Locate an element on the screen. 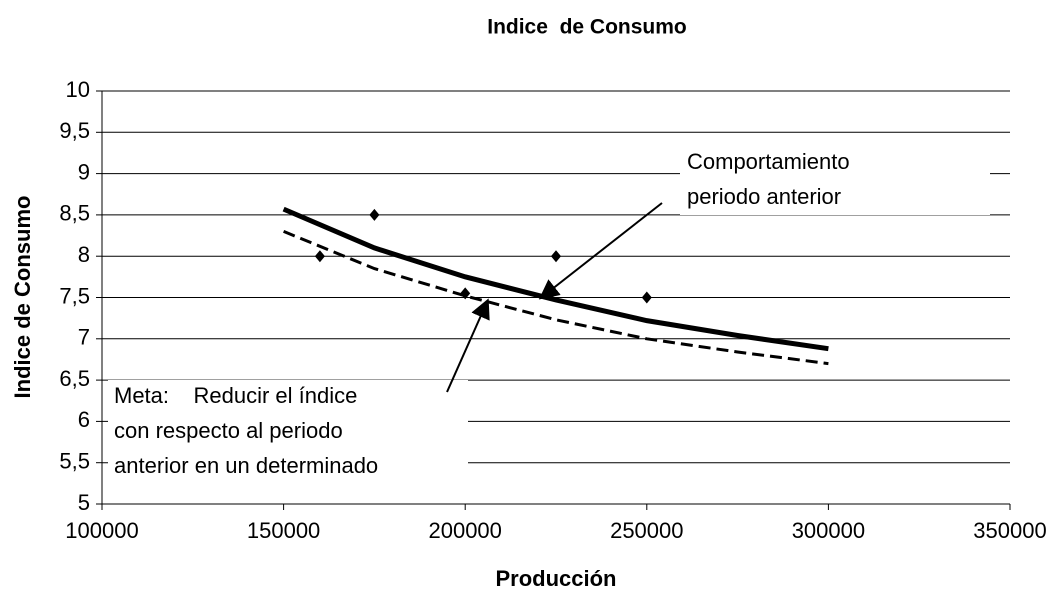  annotation-text: con respecto al periodo is located at coordinates (228, 430).